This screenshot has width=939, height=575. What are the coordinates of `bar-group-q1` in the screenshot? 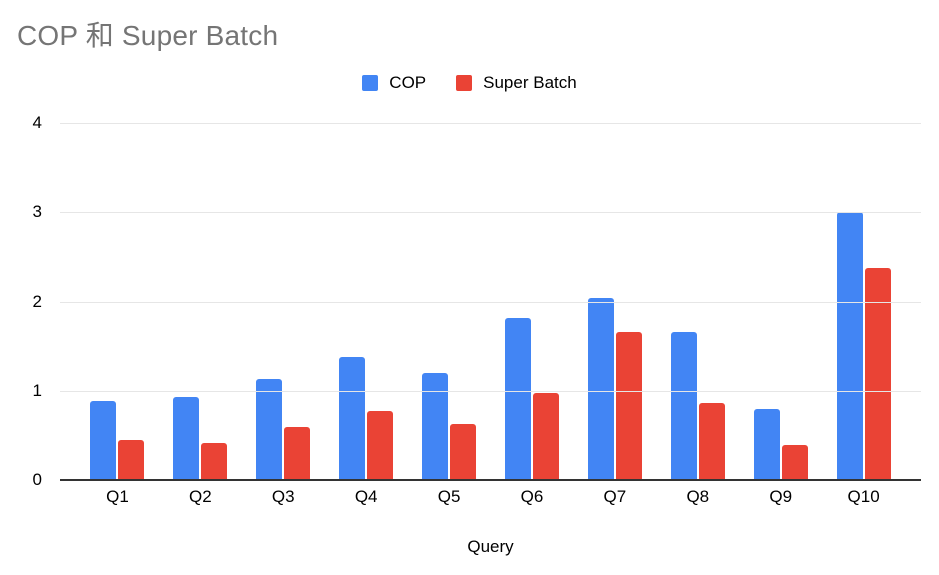 It's located at (117, 301).